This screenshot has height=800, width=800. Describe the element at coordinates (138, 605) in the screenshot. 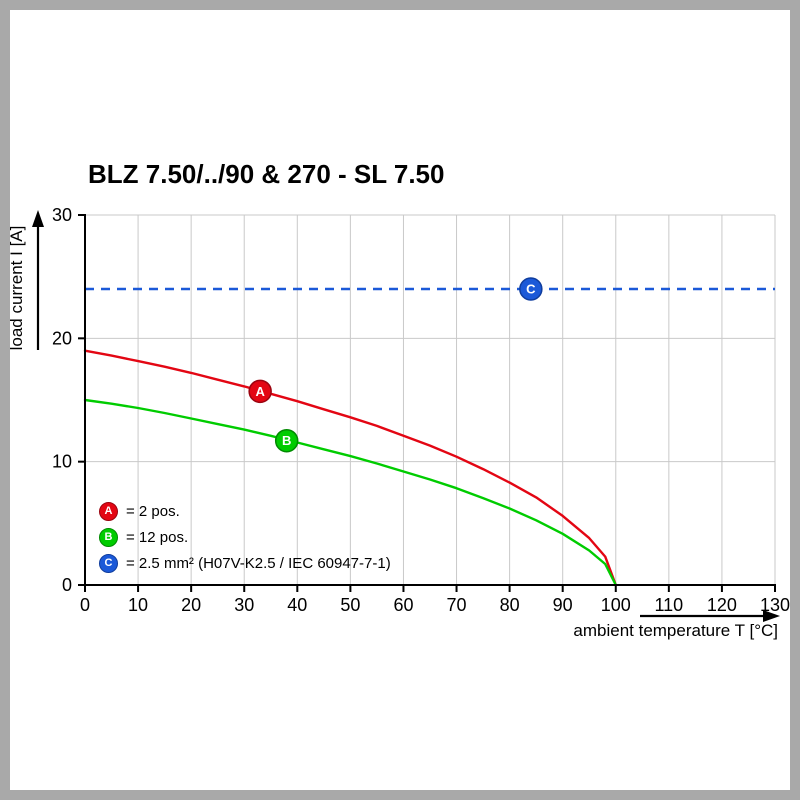

I see `x-tick-label: 10` at that location.